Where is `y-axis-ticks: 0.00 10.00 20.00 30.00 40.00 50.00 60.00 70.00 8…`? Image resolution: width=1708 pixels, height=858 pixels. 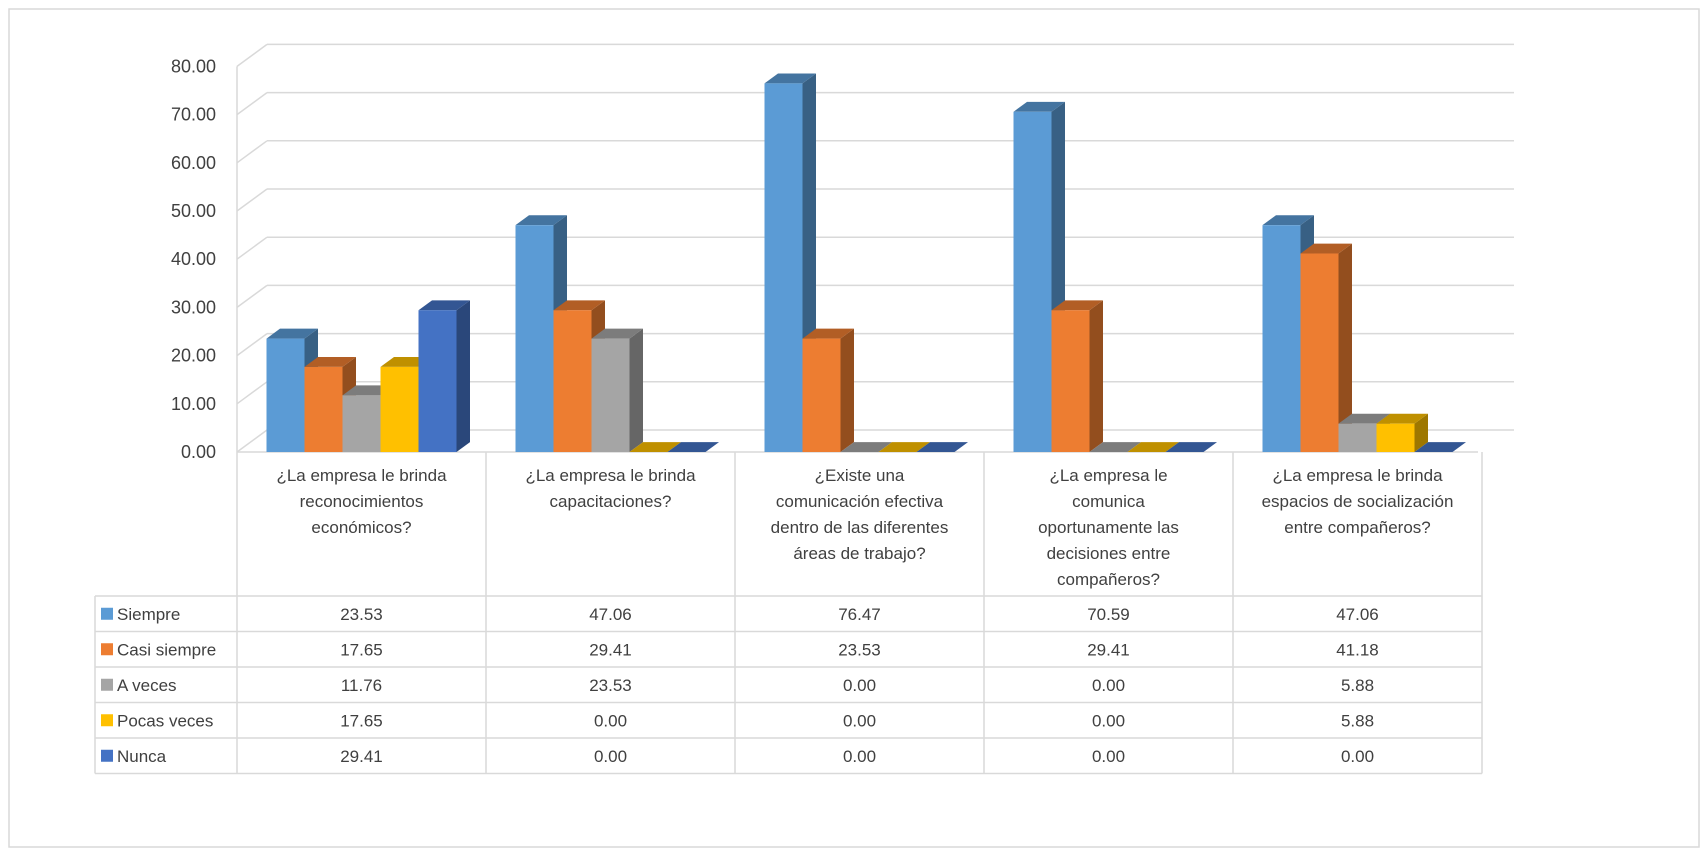 y-axis-ticks: 0.00 10.00 20.00 30.00 40.00 50.00 60.00 70.00 8… is located at coordinates (193, 259).